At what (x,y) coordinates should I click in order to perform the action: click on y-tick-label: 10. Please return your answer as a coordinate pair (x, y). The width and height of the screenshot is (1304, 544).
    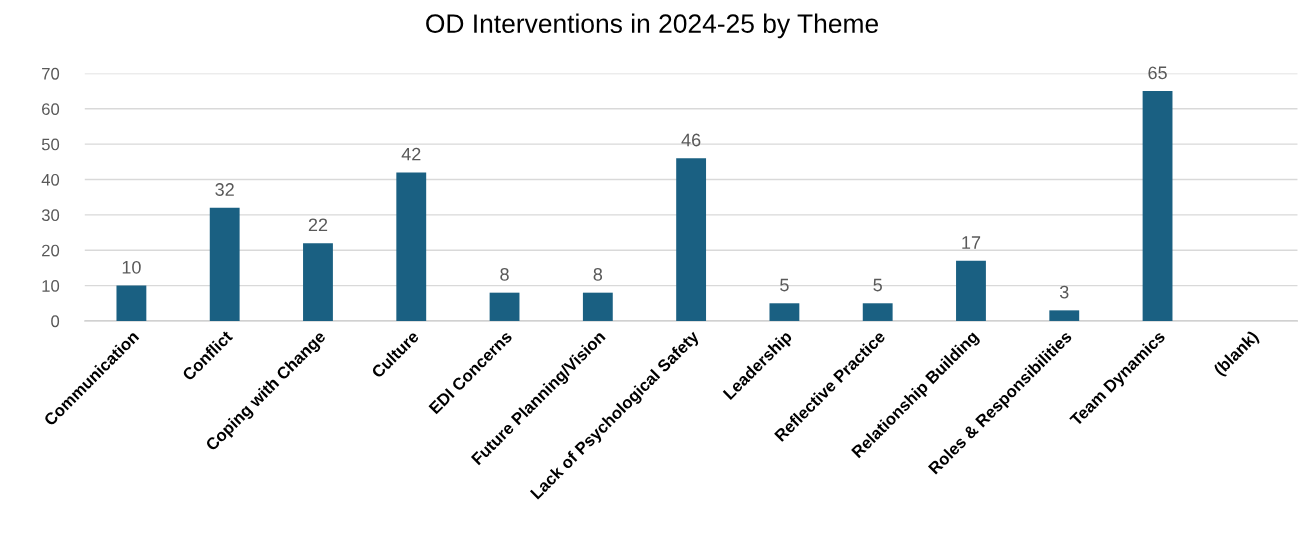
    Looking at the image, I should click on (51, 286).